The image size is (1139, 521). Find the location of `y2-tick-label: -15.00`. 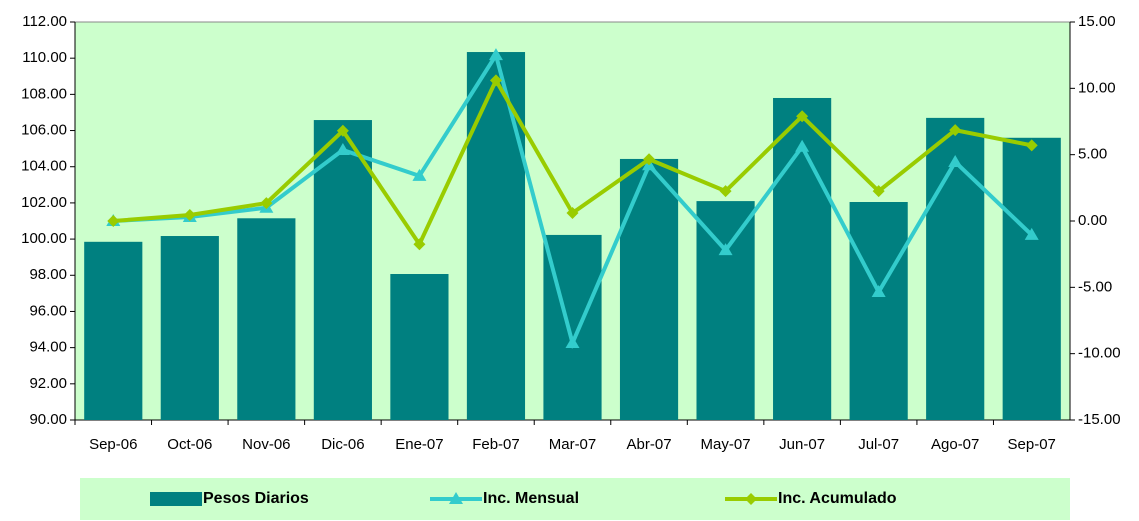

y2-tick-label: -15.00 is located at coordinates (1099, 419).